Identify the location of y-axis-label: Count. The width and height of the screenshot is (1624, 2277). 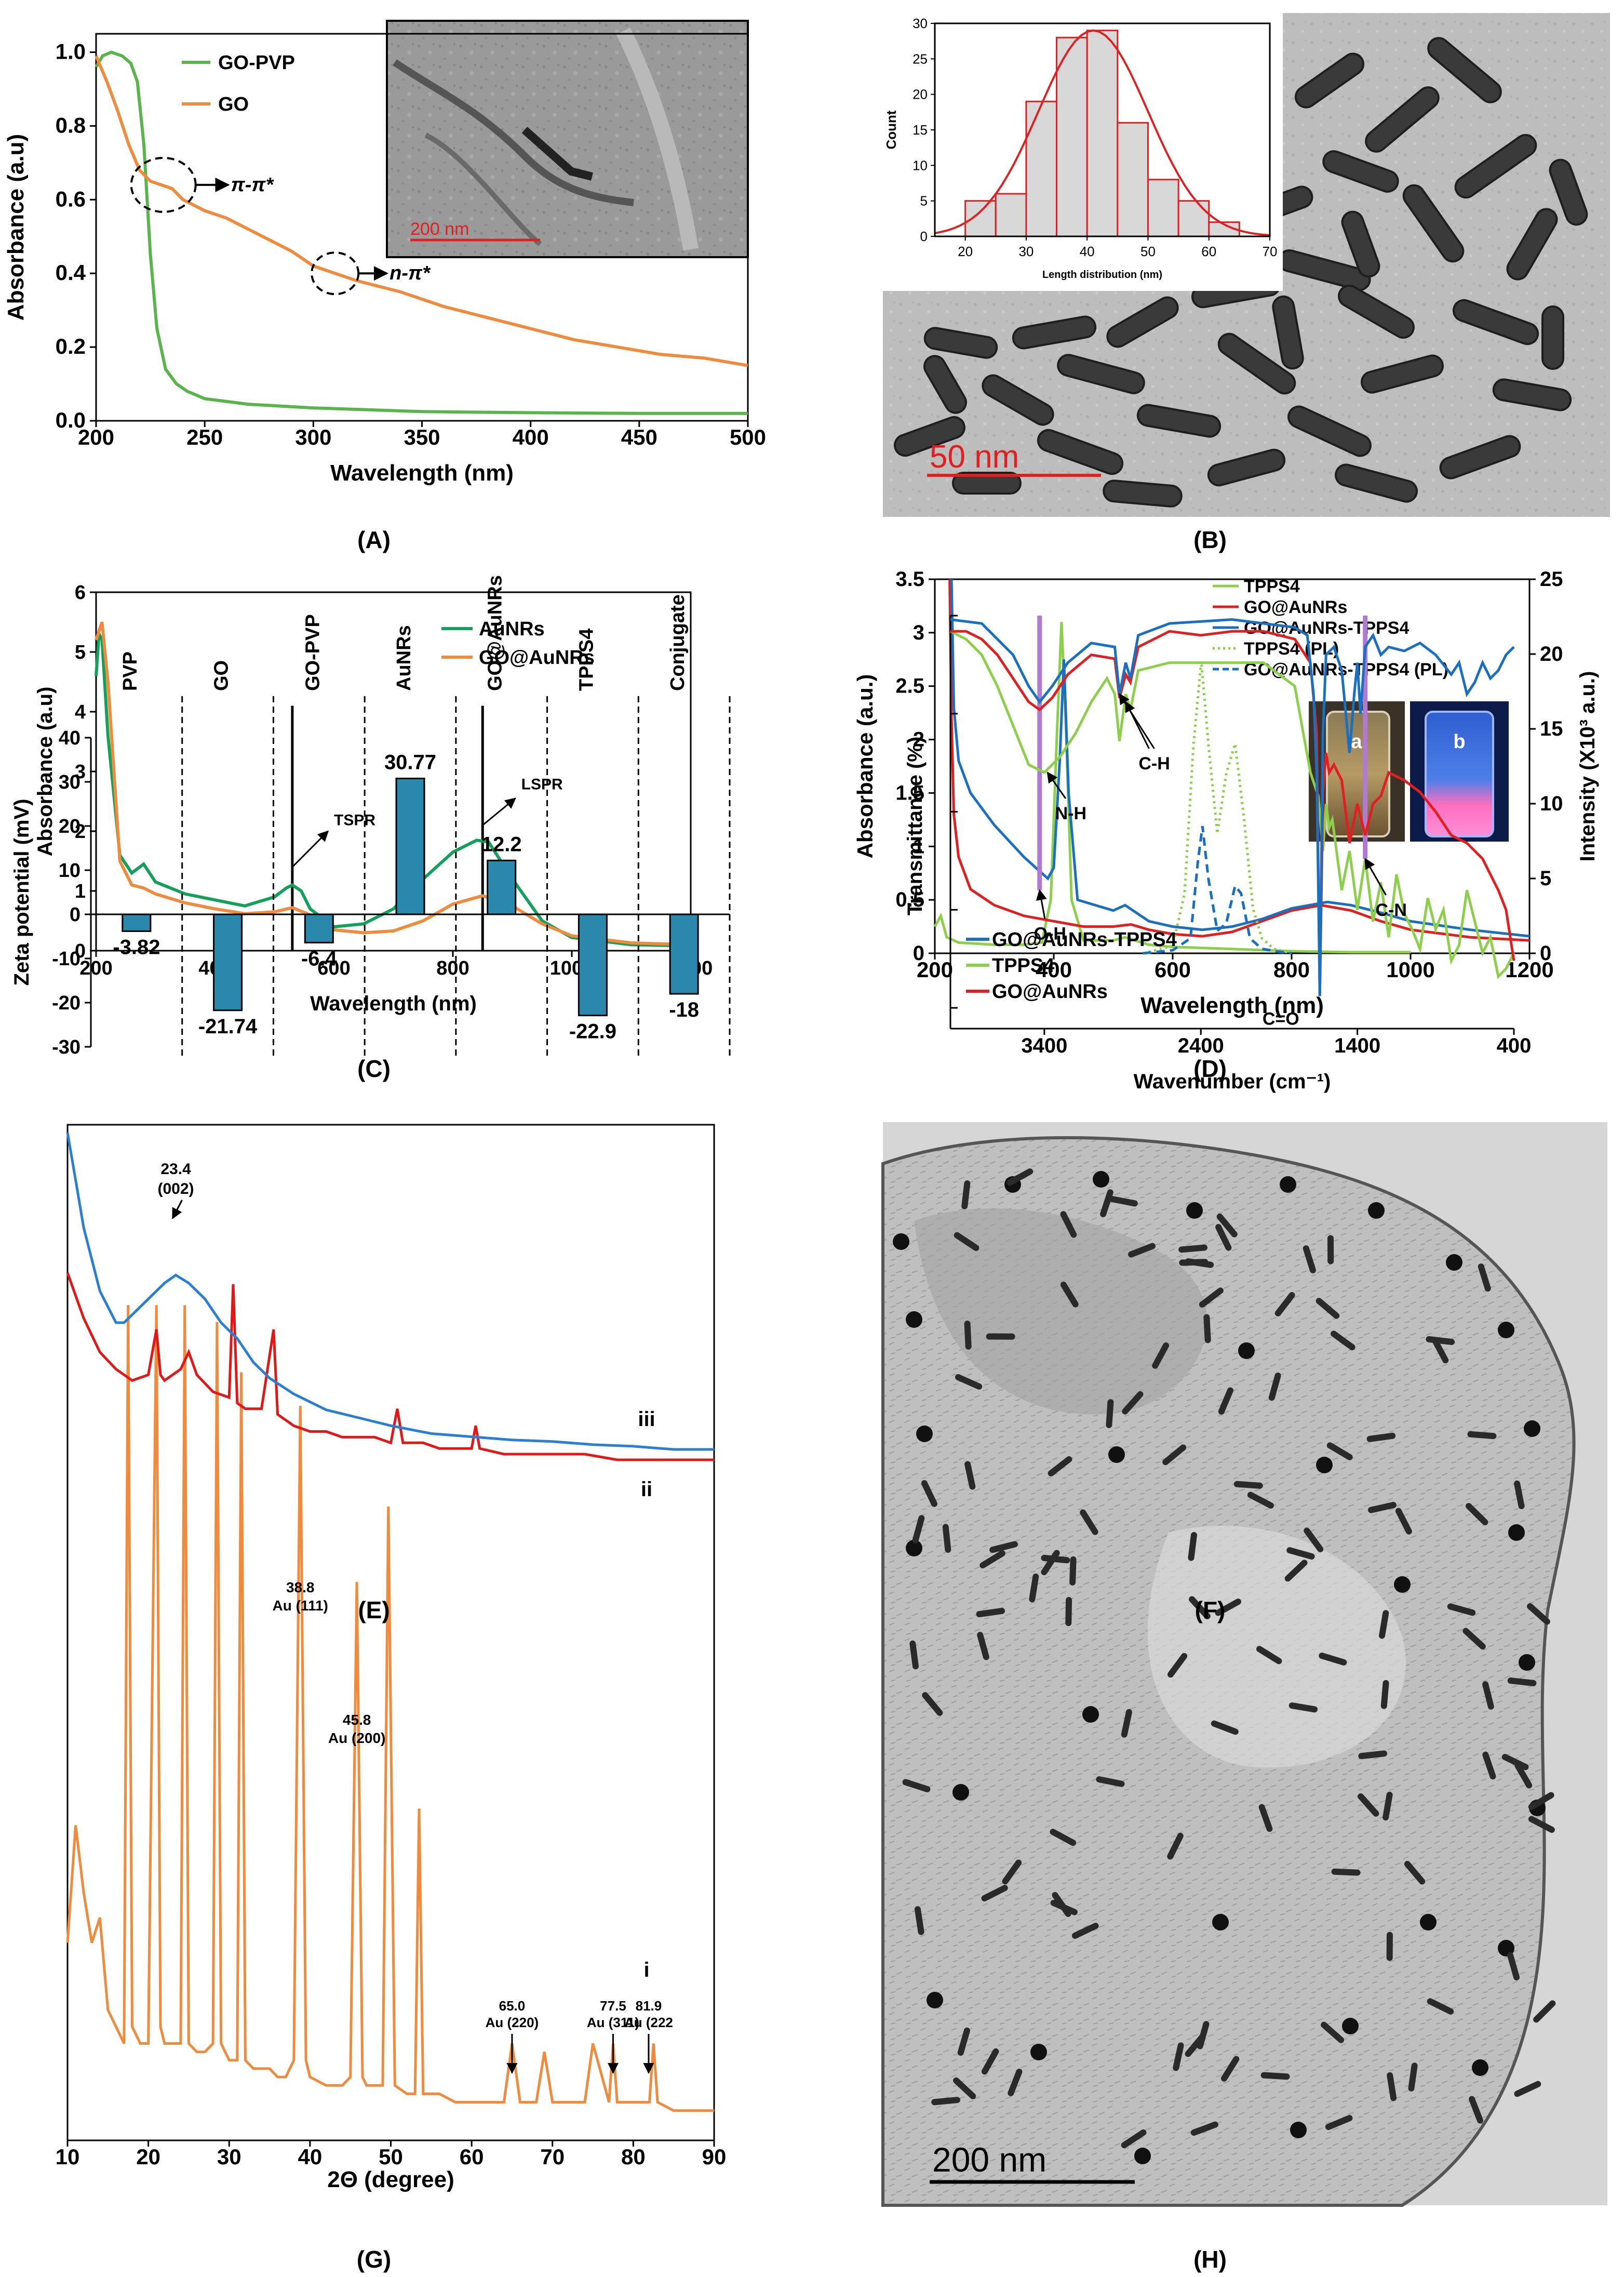
(891, 129).